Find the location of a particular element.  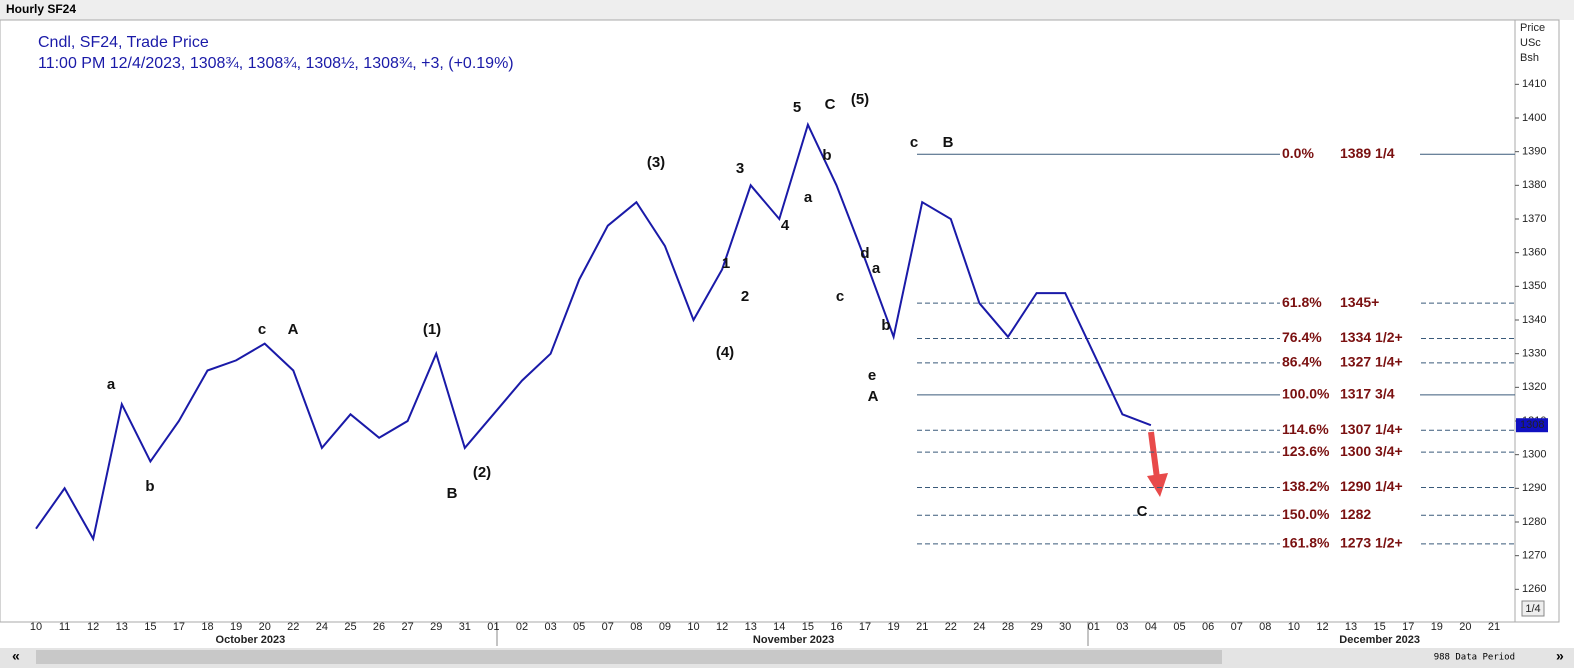

y-tick-label: 1370 is located at coordinates (1534, 219).